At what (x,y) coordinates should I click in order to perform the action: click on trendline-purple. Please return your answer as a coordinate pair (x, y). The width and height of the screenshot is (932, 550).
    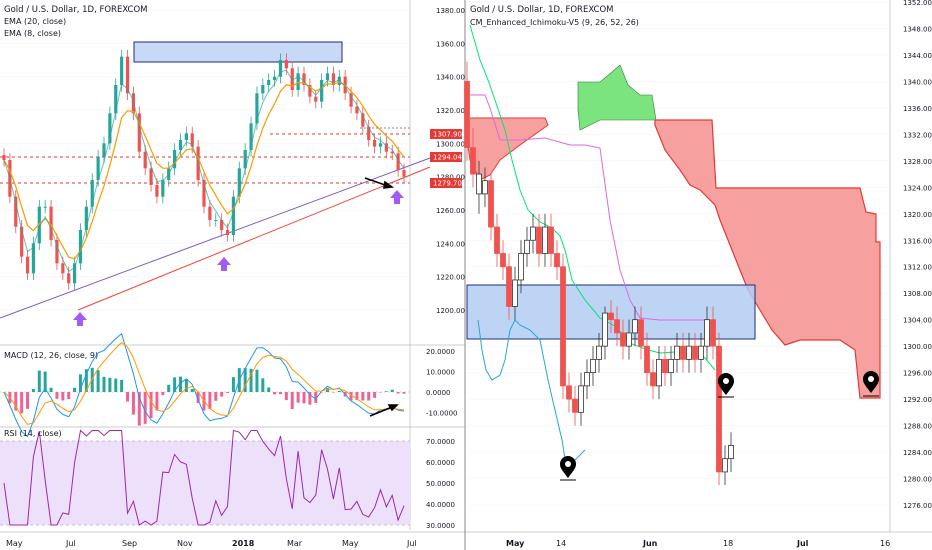
    Looking at the image, I should click on (215, 238).